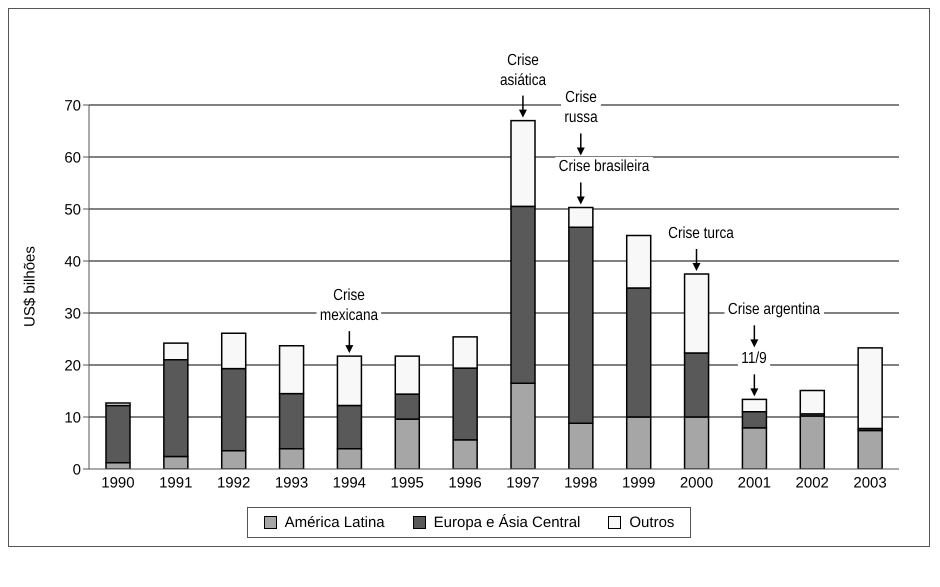 This screenshot has height=587, width=940. I want to click on y-tick-label: 0, so click(76, 469).